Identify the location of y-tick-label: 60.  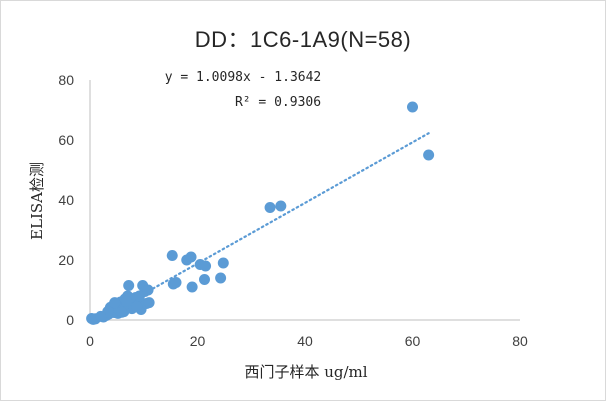
(66, 140).